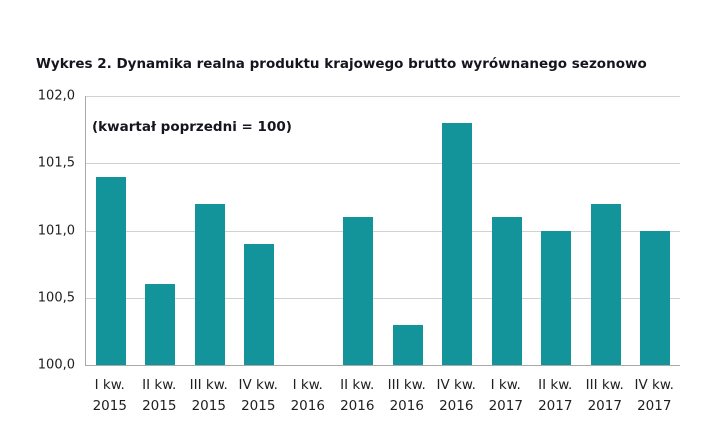  Describe the element at coordinates (259, 396) in the screenshot. I see `x-tick-label: IV kw. 2015` at that location.